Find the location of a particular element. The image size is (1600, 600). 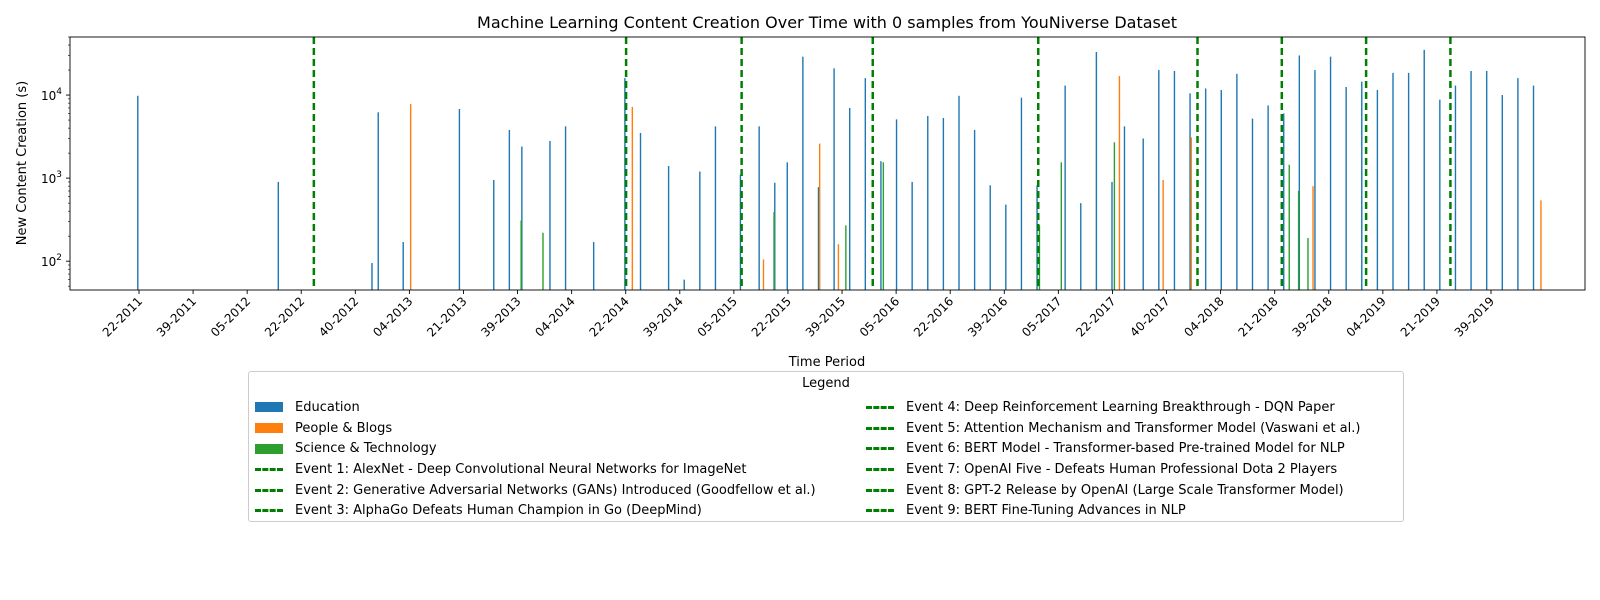

x-axis-label: Time Period is located at coordinates (826, 362).